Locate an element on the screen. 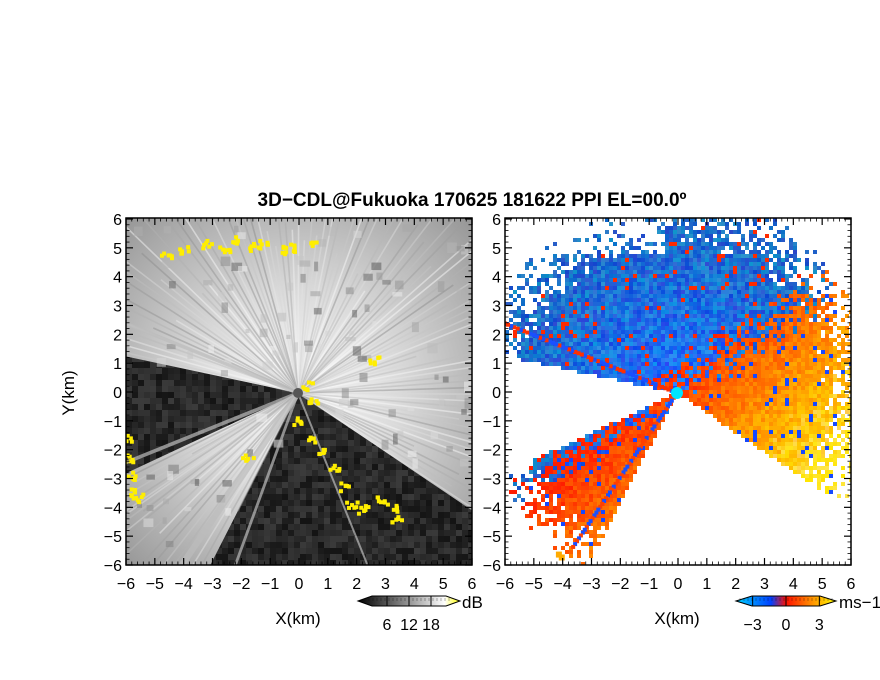 The image size is (880, 680). backscatter-echo-edge is located at coordinates (265, 380).